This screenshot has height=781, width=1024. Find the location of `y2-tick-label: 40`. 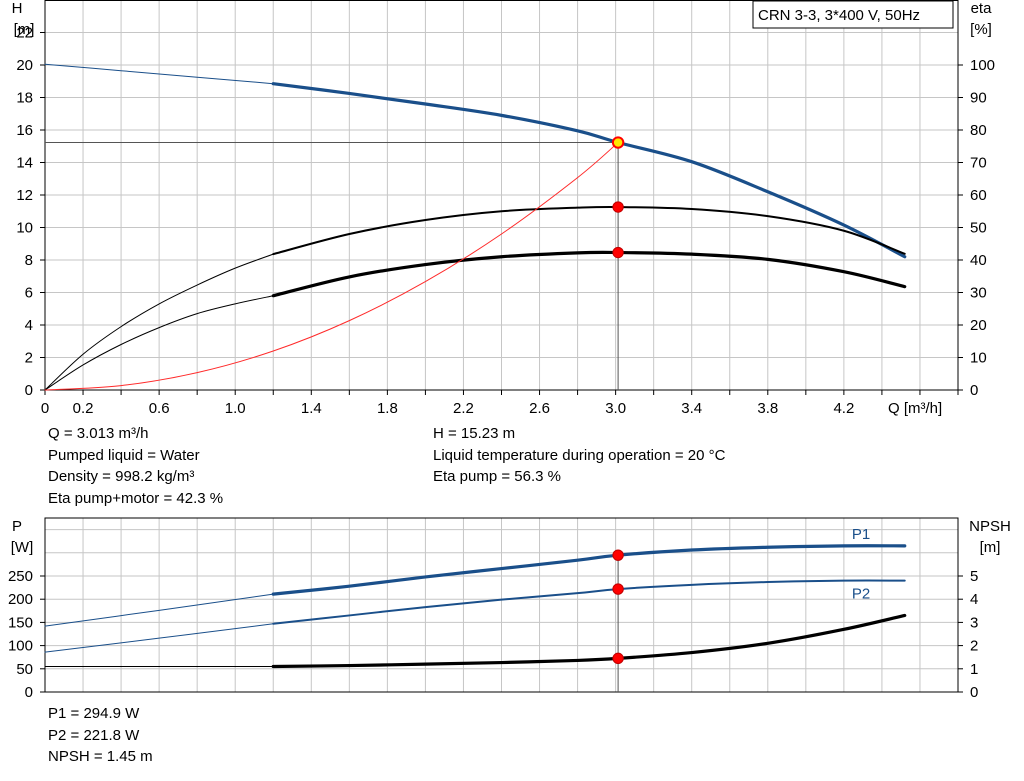

y2-tick-label: 40 is located at coordinates (978, 260).